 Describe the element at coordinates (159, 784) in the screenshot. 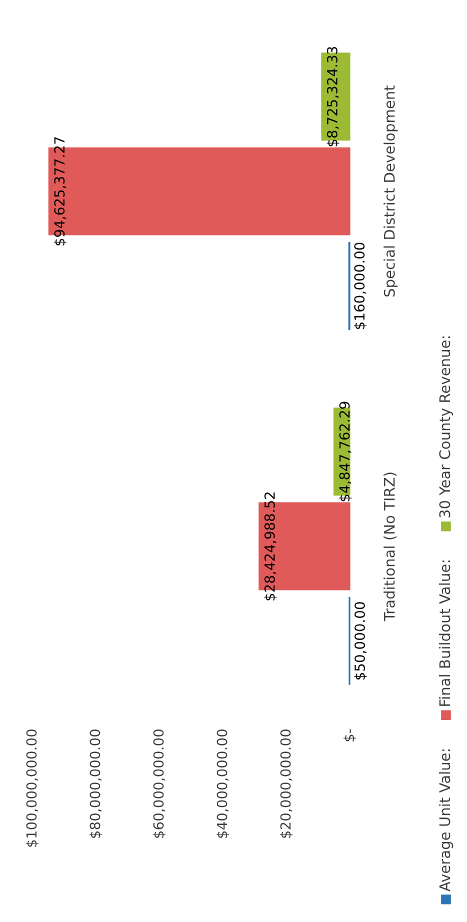

I see `x-tick-label: $60,000,000.00` at that location.